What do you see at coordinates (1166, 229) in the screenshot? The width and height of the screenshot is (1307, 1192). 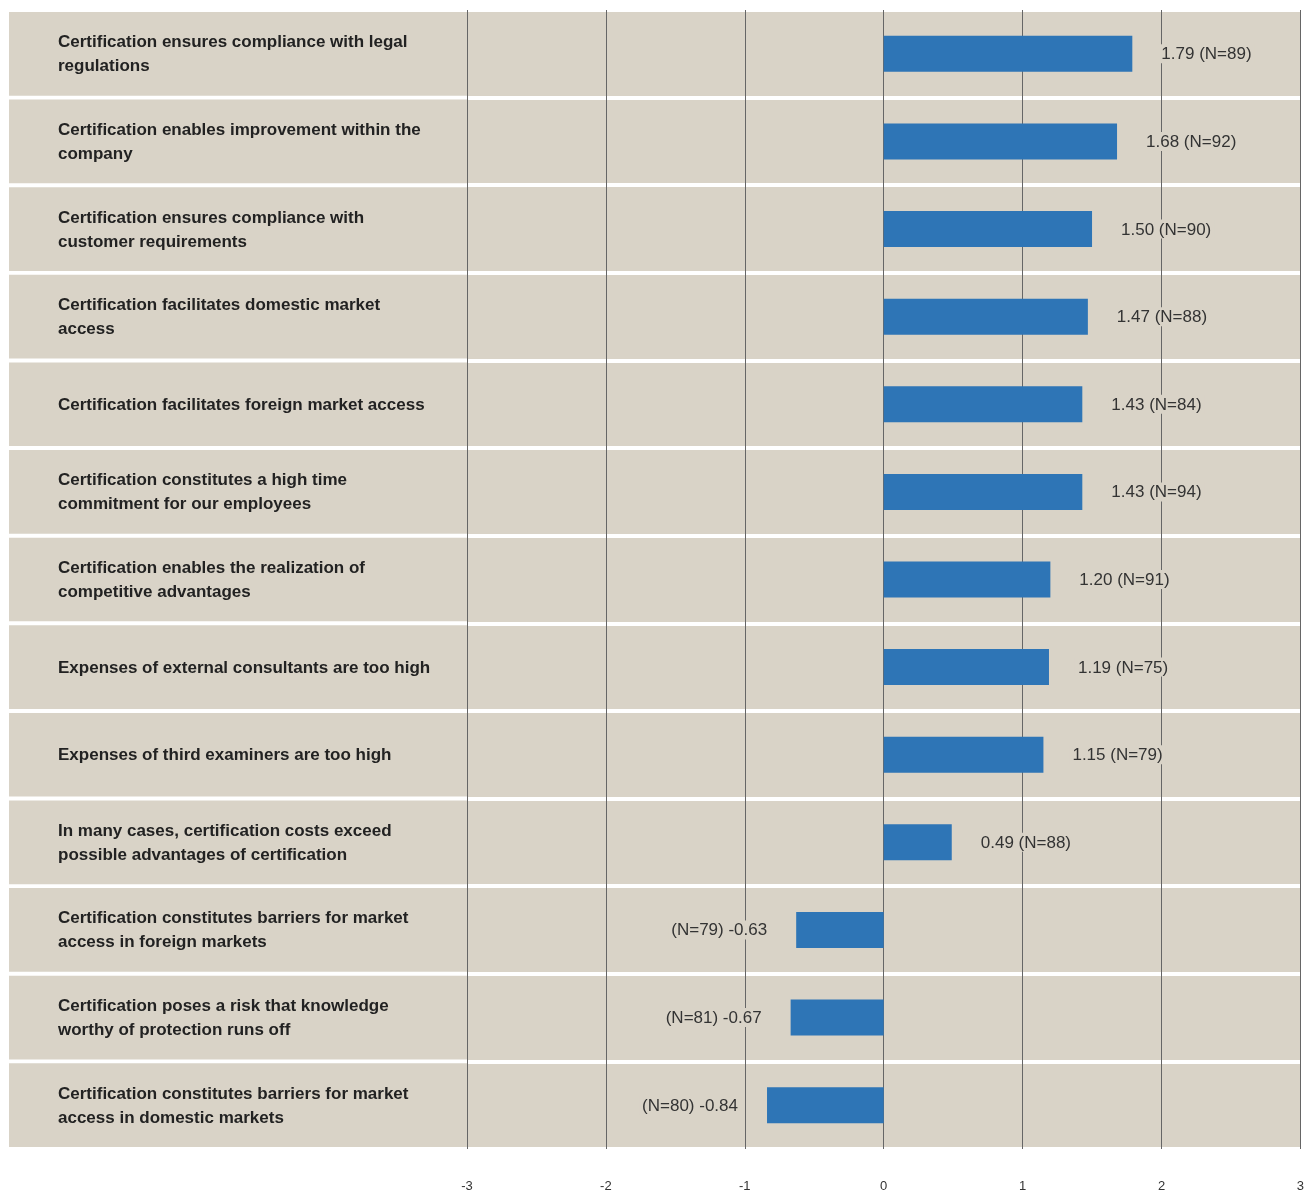 I see `data-label: 1.50 (N=90)` at bounding box center [1166, 229].